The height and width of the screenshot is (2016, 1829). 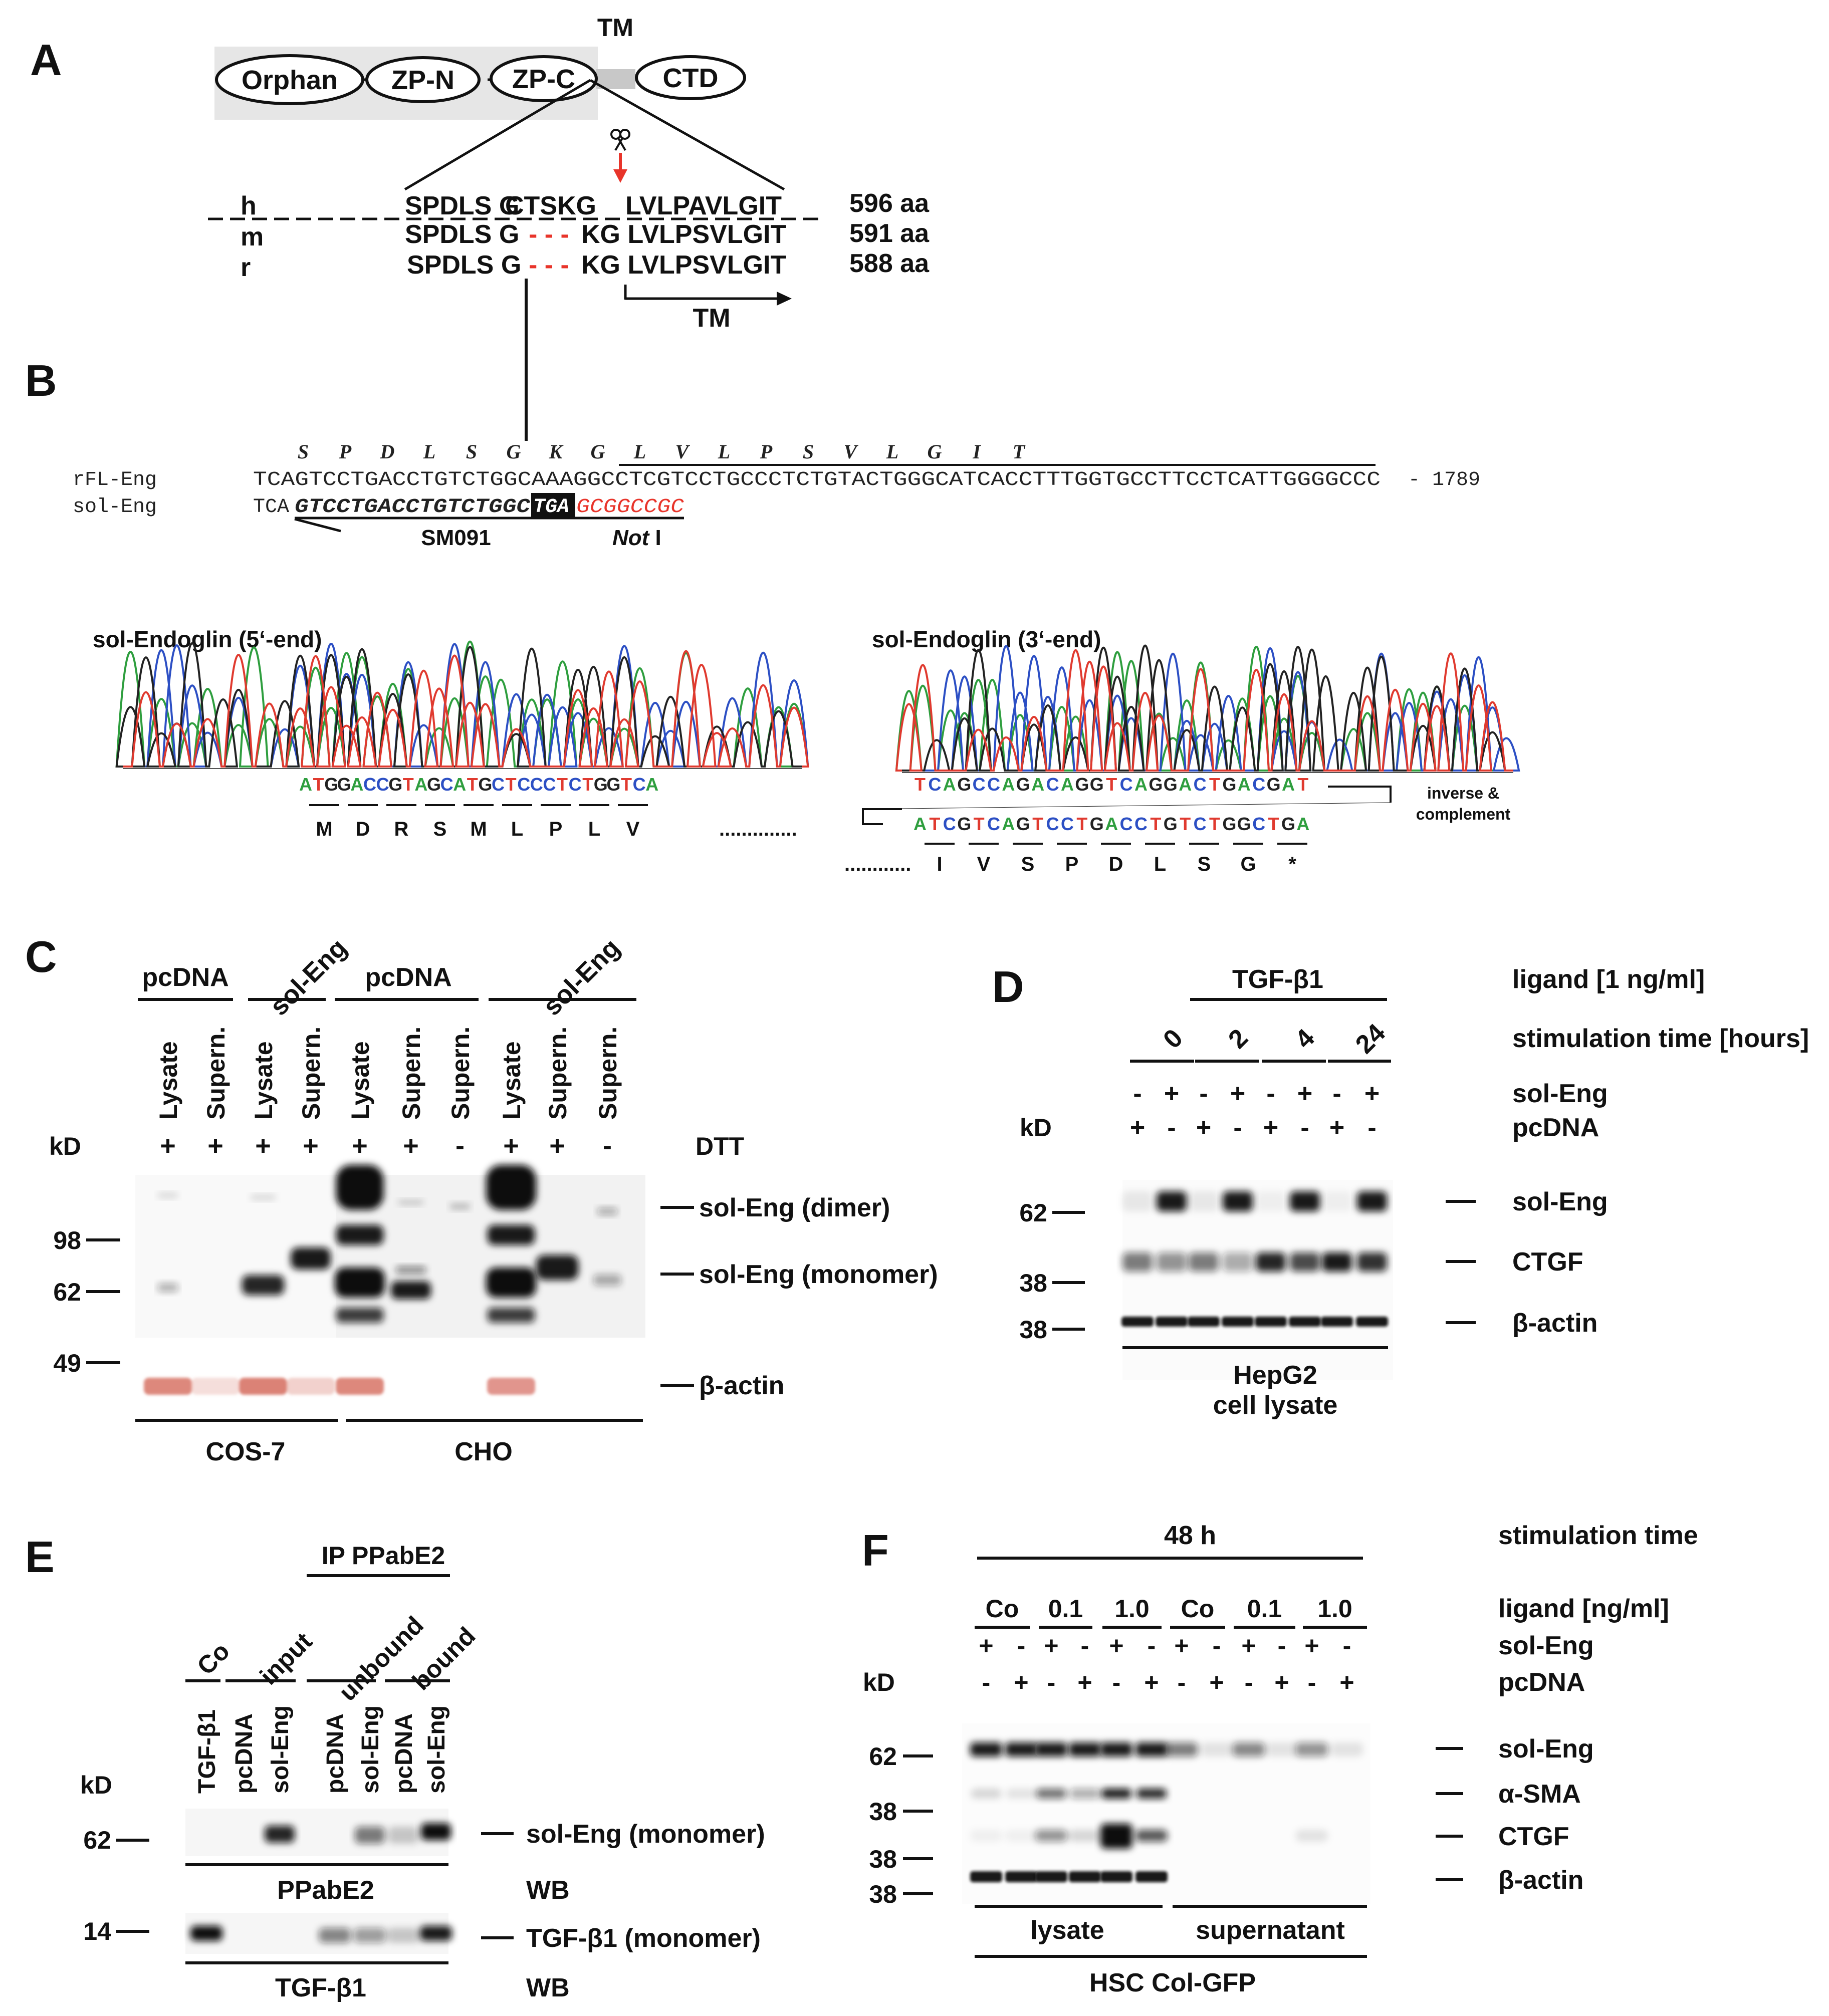 What do you see at coordinates (464, 265) in the screenshot?
I see `svg-text: SPDLS G` at bounding box center [464, 265].